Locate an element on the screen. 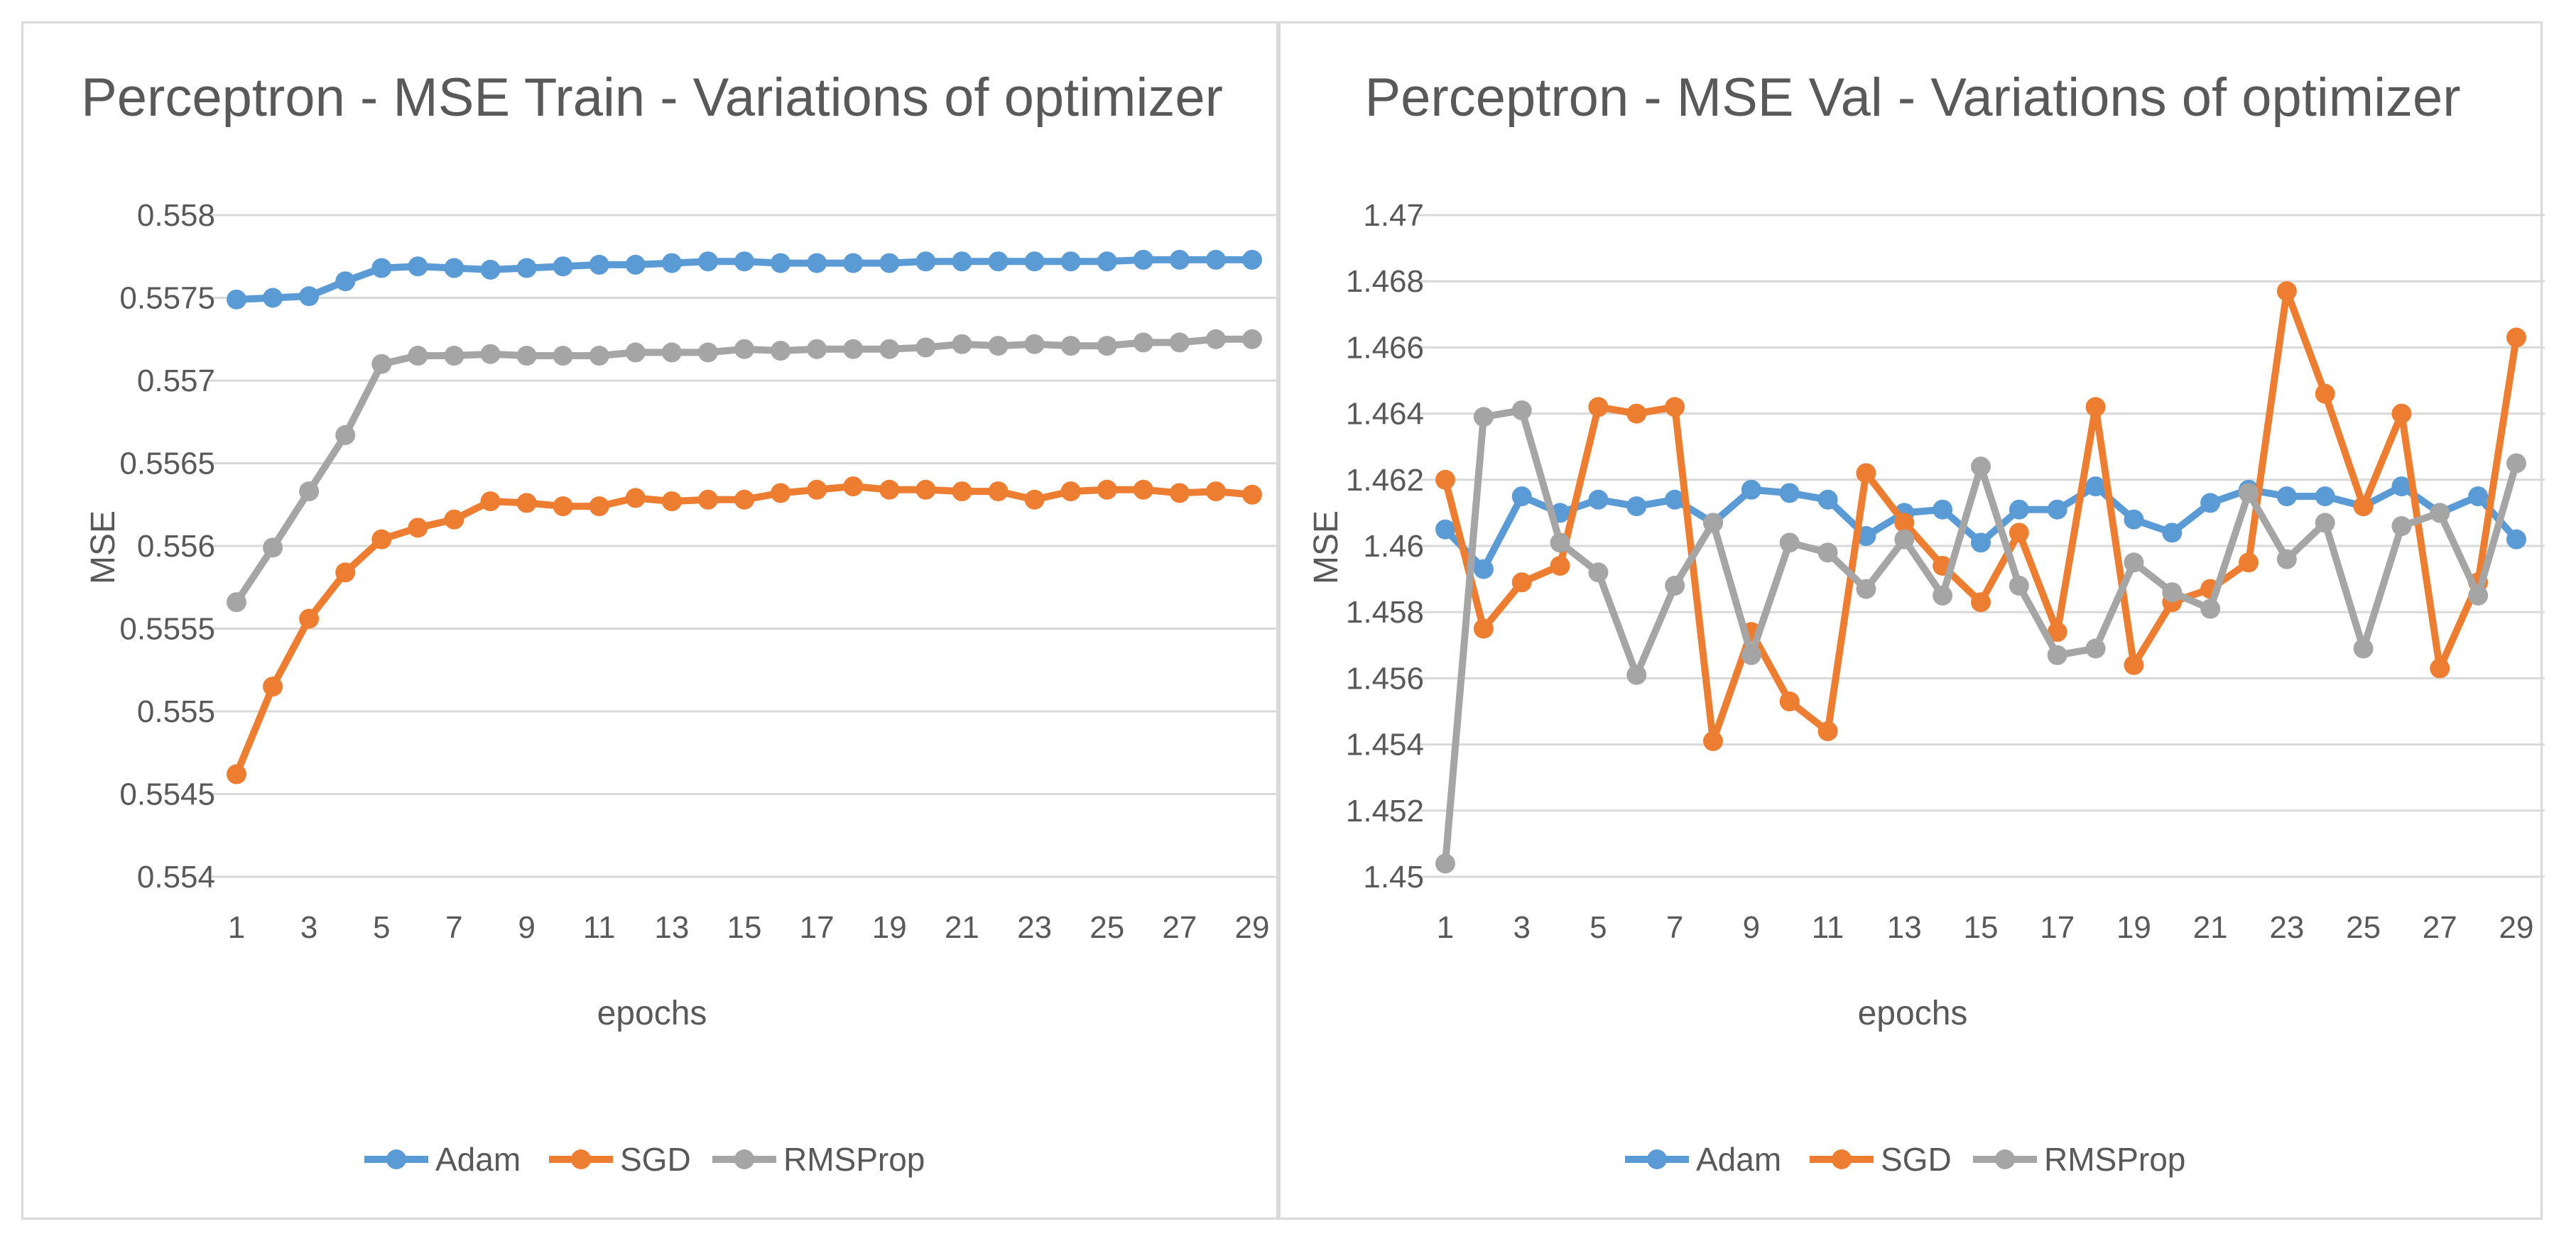  y-tick-label: 1.458 is located at coordinates (1385, 612).